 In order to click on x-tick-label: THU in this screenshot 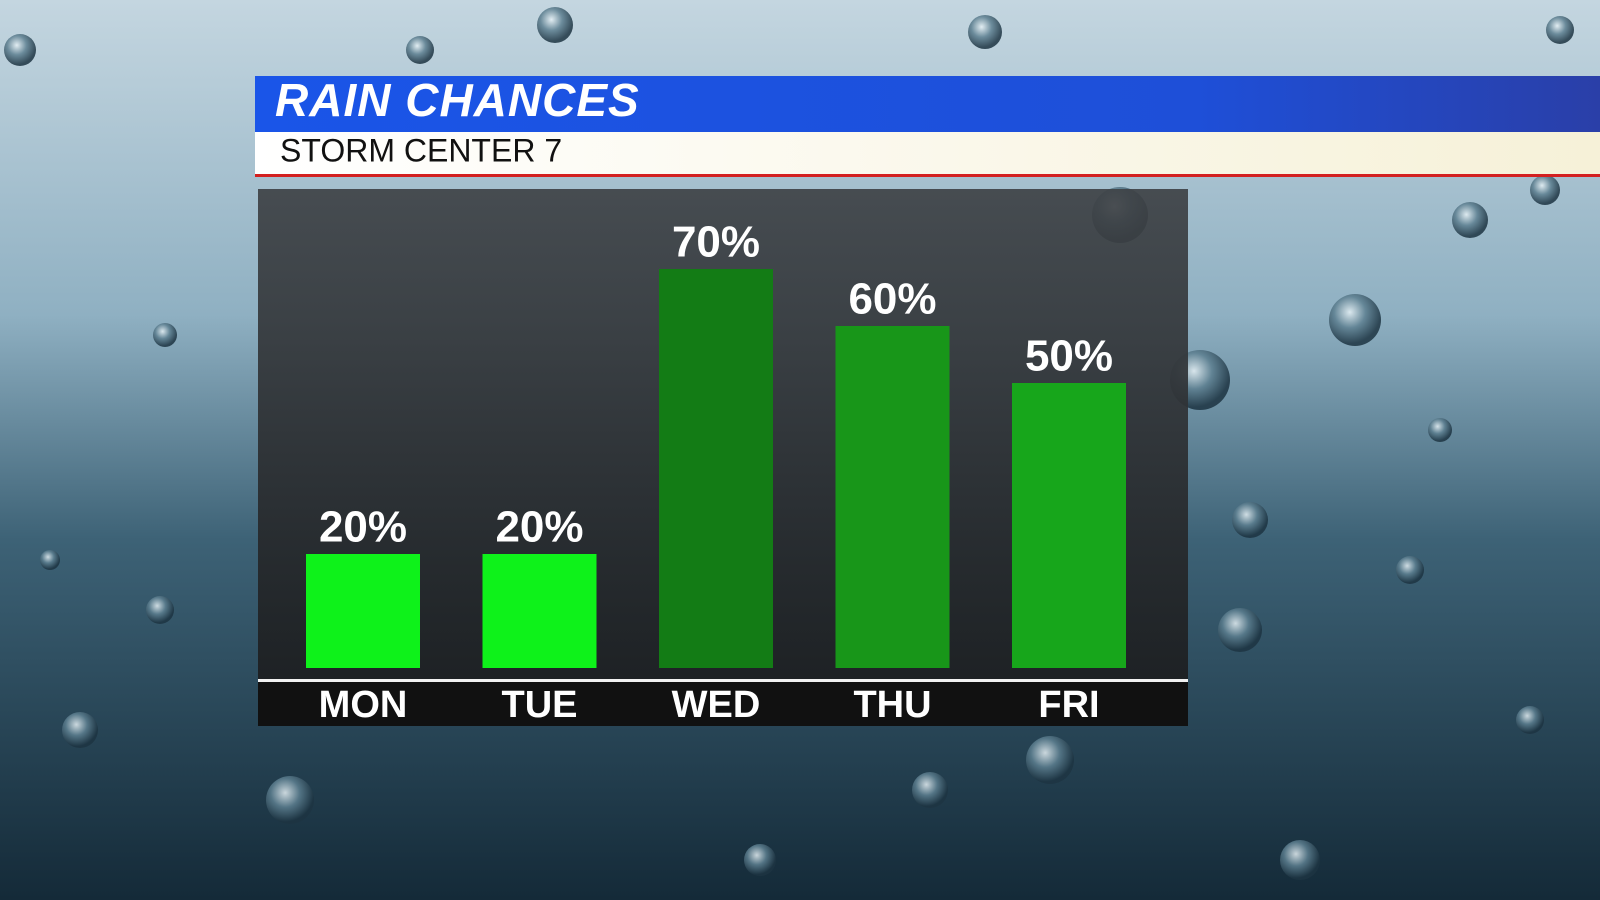, I will do `click(892, 705)`.